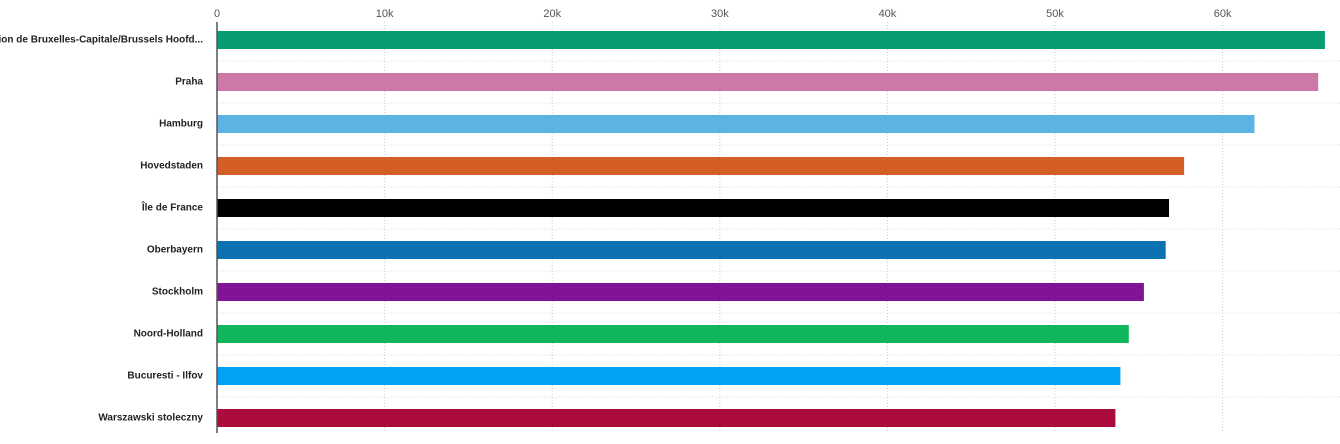 The image size is (1340, 444). I want to click on category-label: Bucuresti - Ilfov, so click(165, 376).